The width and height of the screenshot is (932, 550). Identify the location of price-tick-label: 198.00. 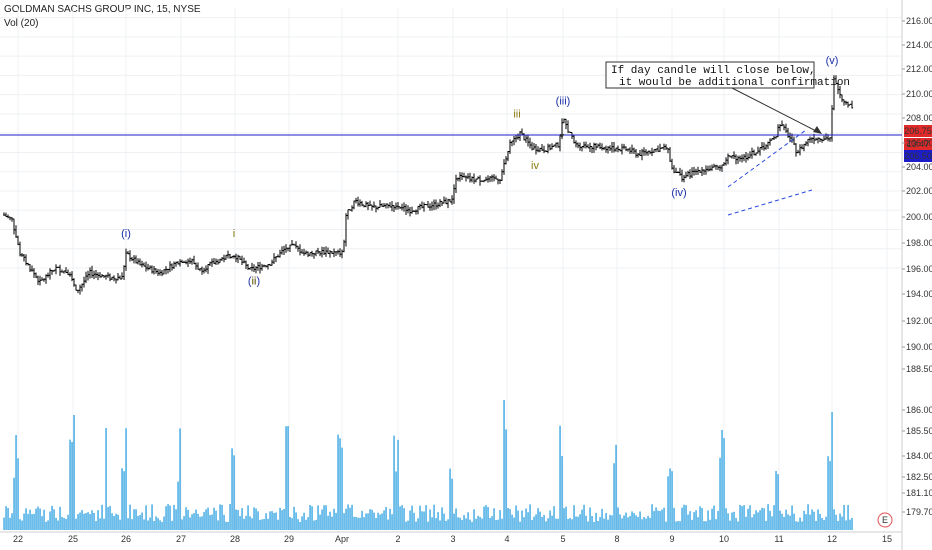
(919, 243).